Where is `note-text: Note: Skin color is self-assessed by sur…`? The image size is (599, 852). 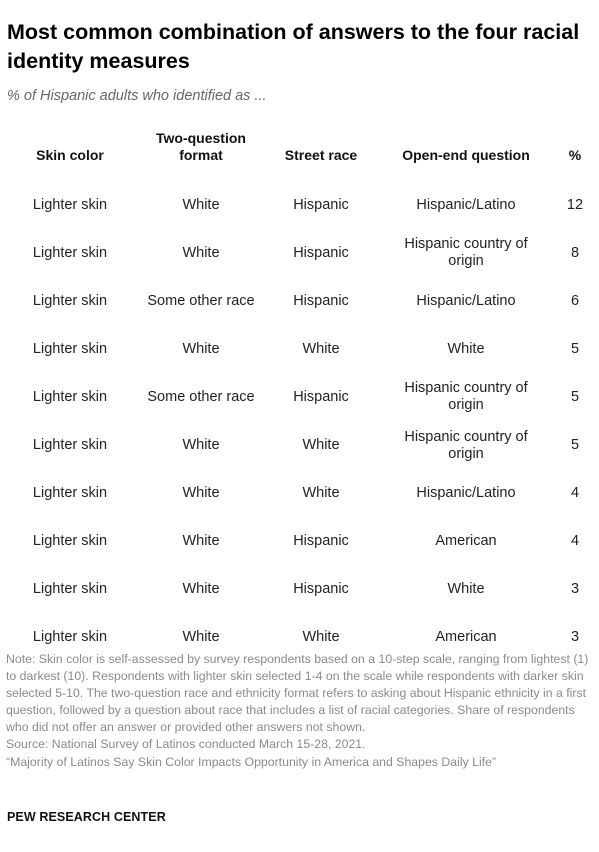
note-text: Note: Skin color is self-assessed by sur… is located at coordinates (297, 693).